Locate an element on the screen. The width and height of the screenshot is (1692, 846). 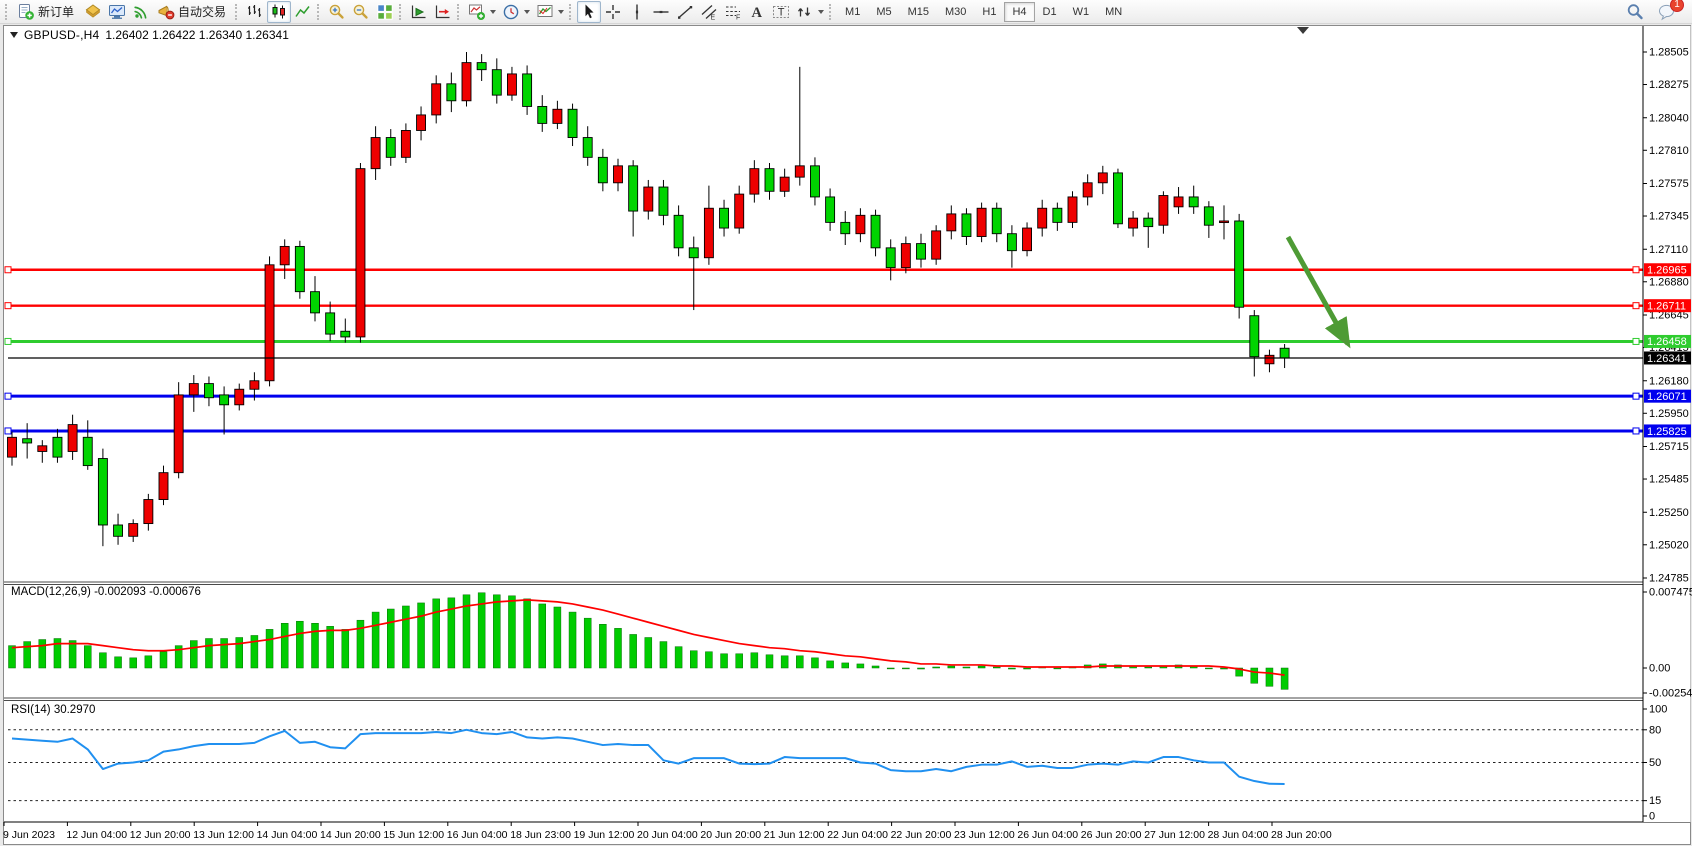
timeframe-w1-button: W1 is located at coordinates (1081, 11).